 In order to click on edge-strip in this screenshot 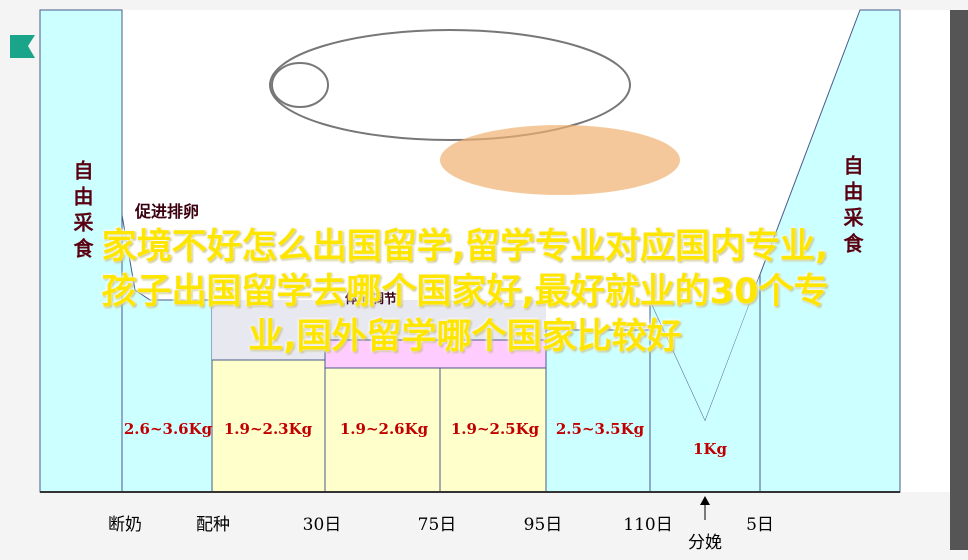, I will do `click(959, 280)`.